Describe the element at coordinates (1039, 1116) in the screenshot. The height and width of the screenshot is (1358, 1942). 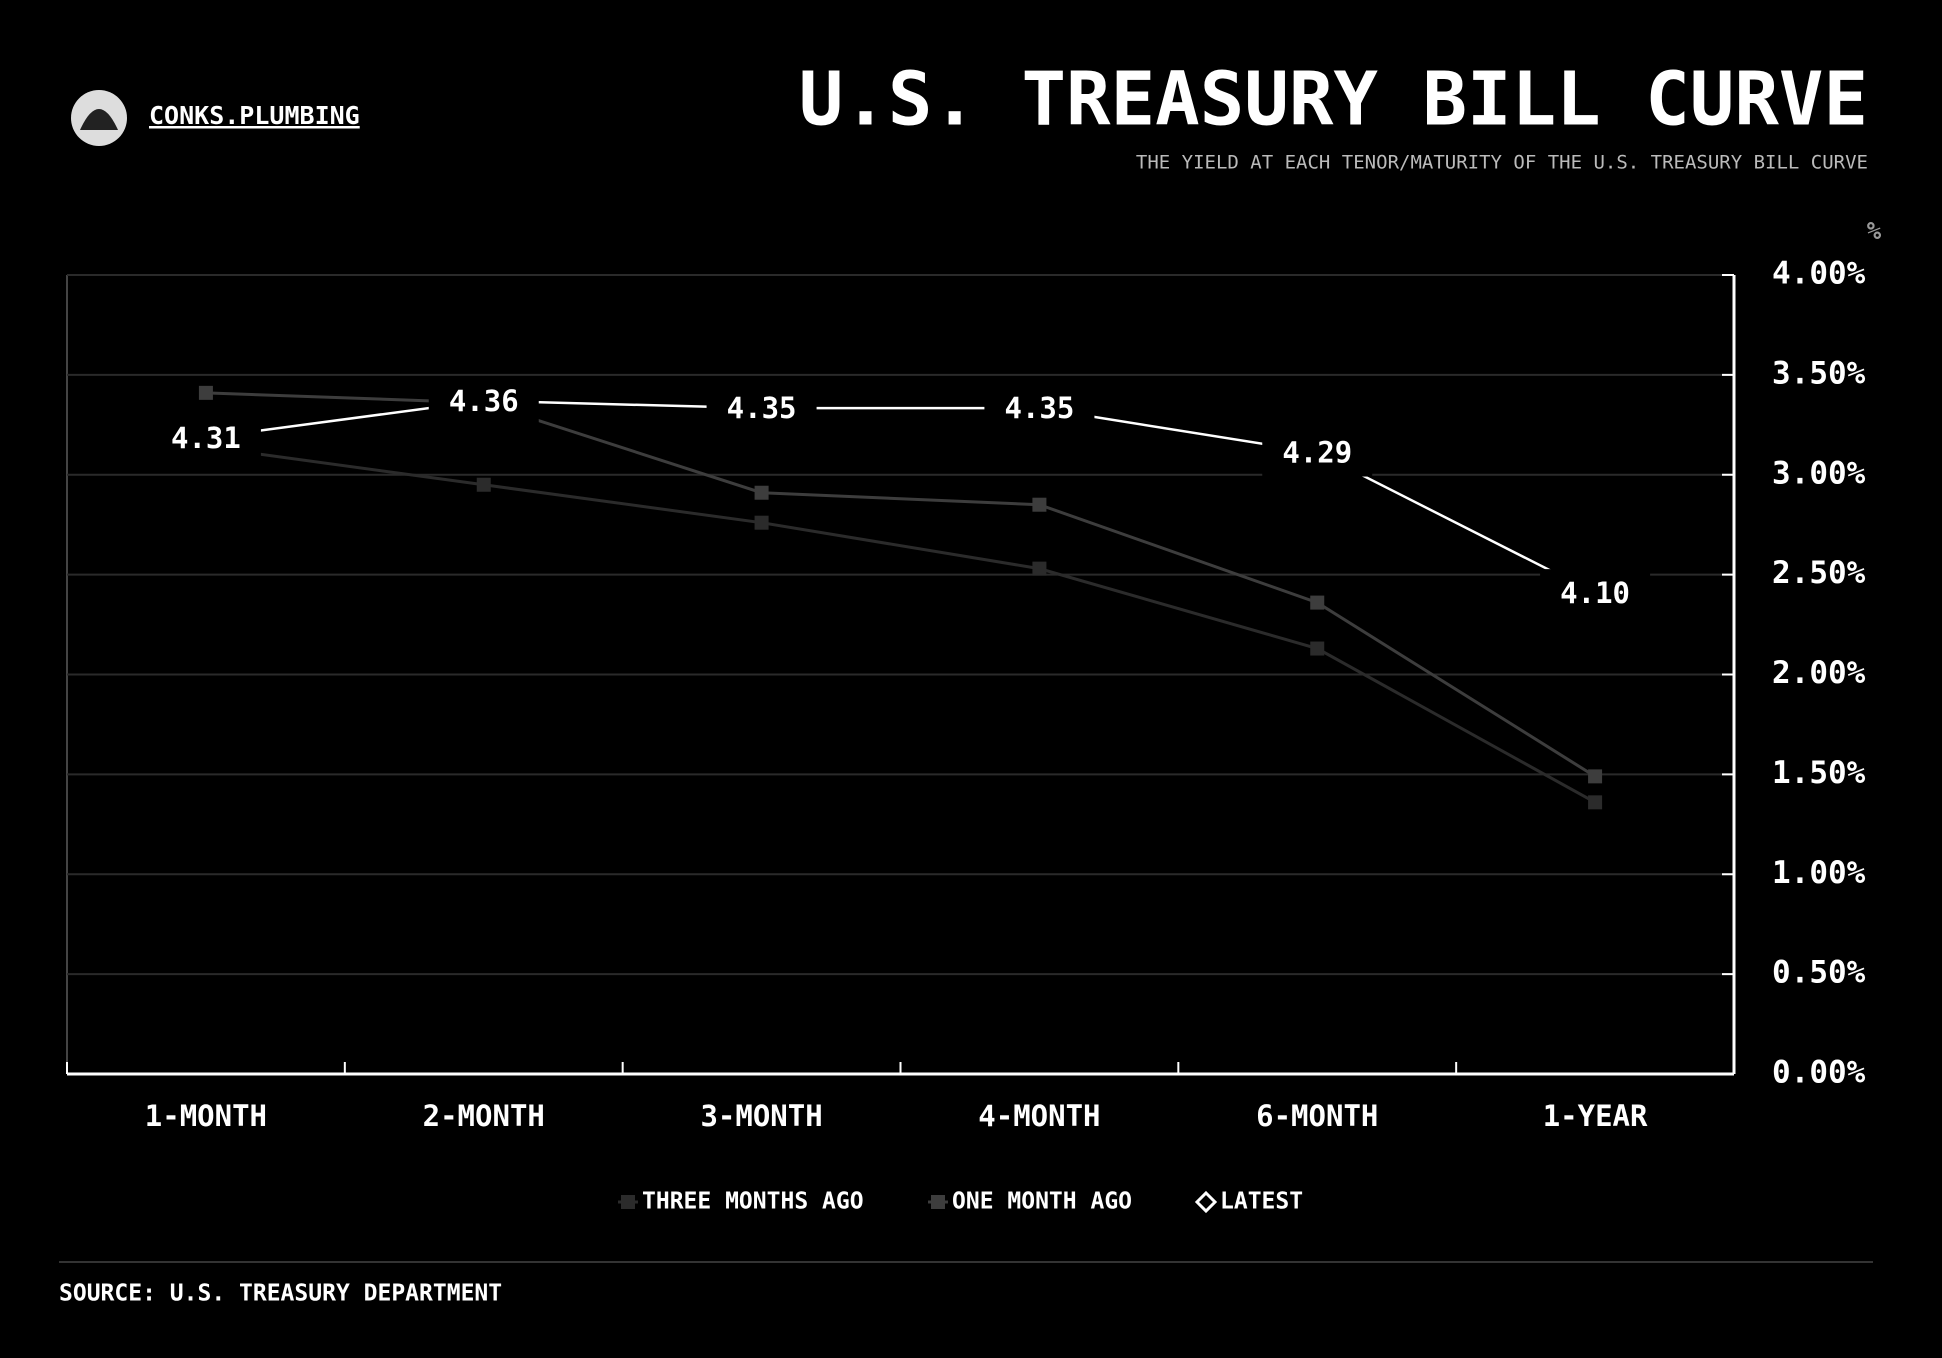
I see `x-tick-label: 4-MONTH` at that location.